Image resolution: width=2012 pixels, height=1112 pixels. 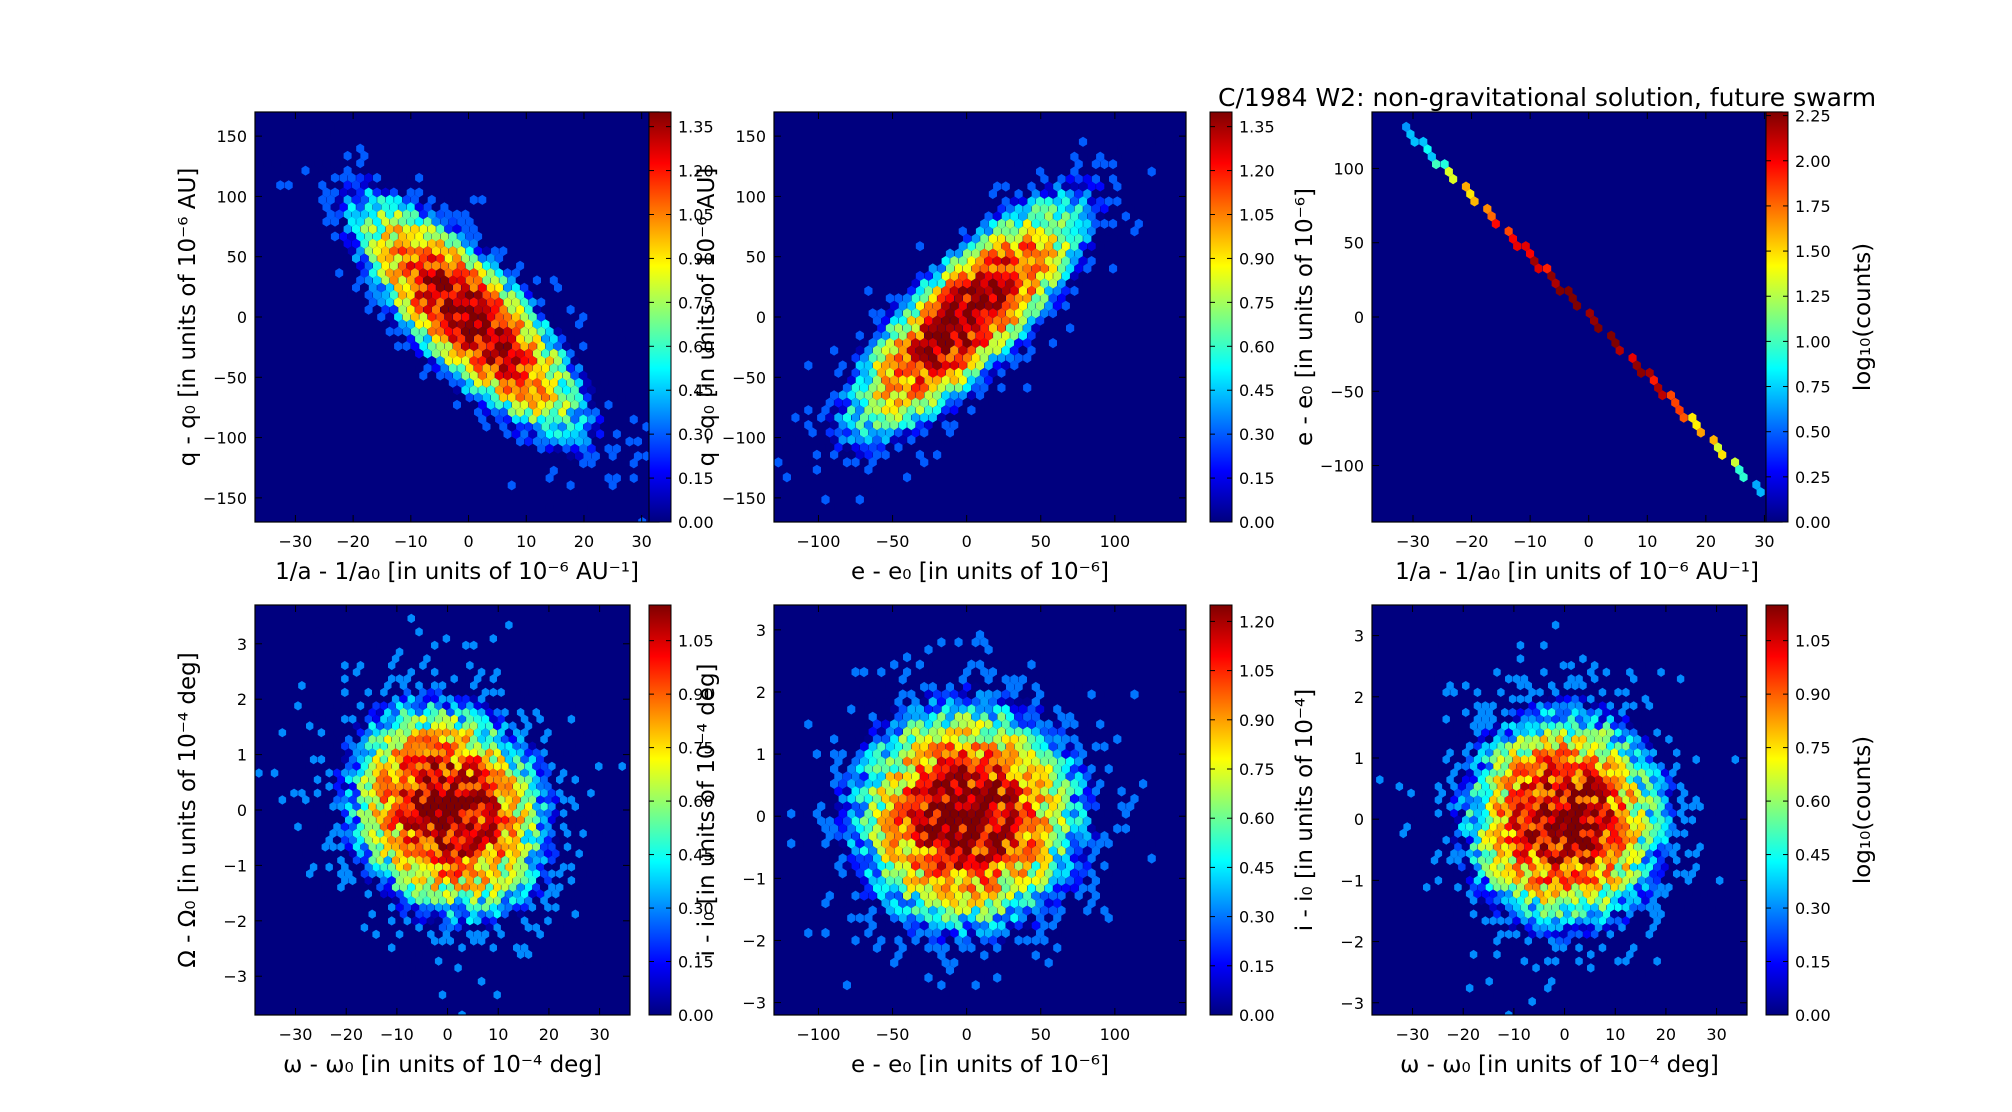 What do you see at coordinates (1647, 541) in the screenshot?
I see `x-tick-label: 10` at bounding box center [1647, 541].